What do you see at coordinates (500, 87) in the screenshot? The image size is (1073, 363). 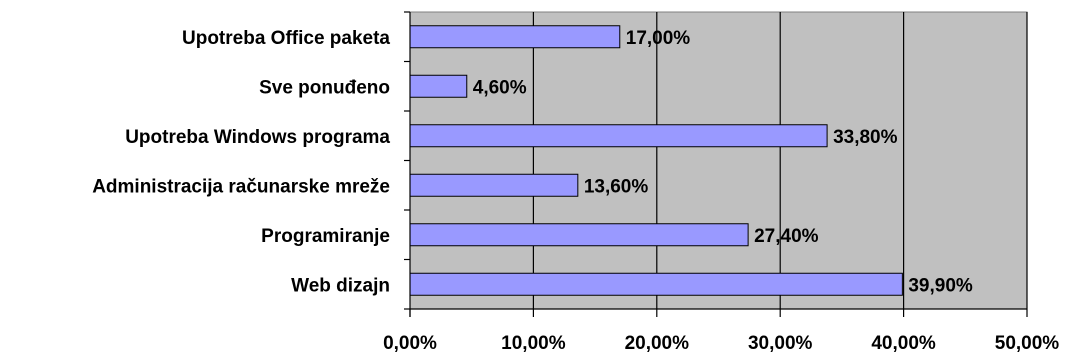 I see `data-label-1: 4,60%` at bounding box center [500, 87].